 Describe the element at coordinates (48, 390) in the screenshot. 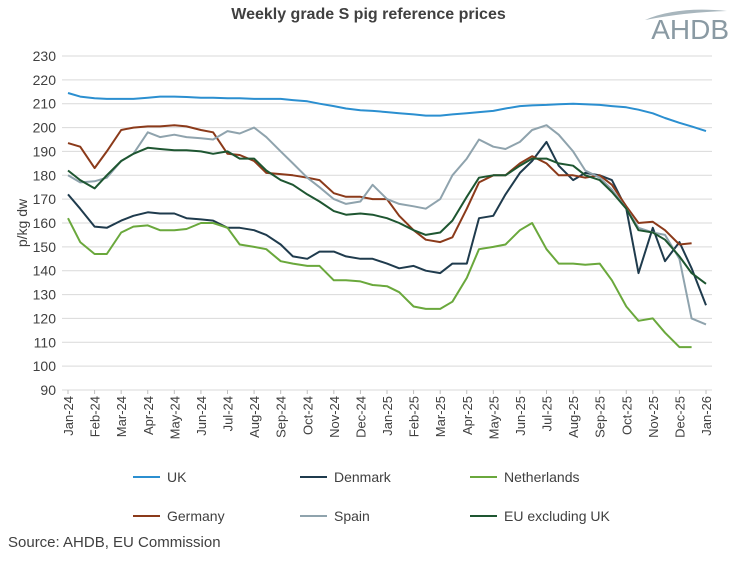

I see `y-tick-label: 90` at that location.